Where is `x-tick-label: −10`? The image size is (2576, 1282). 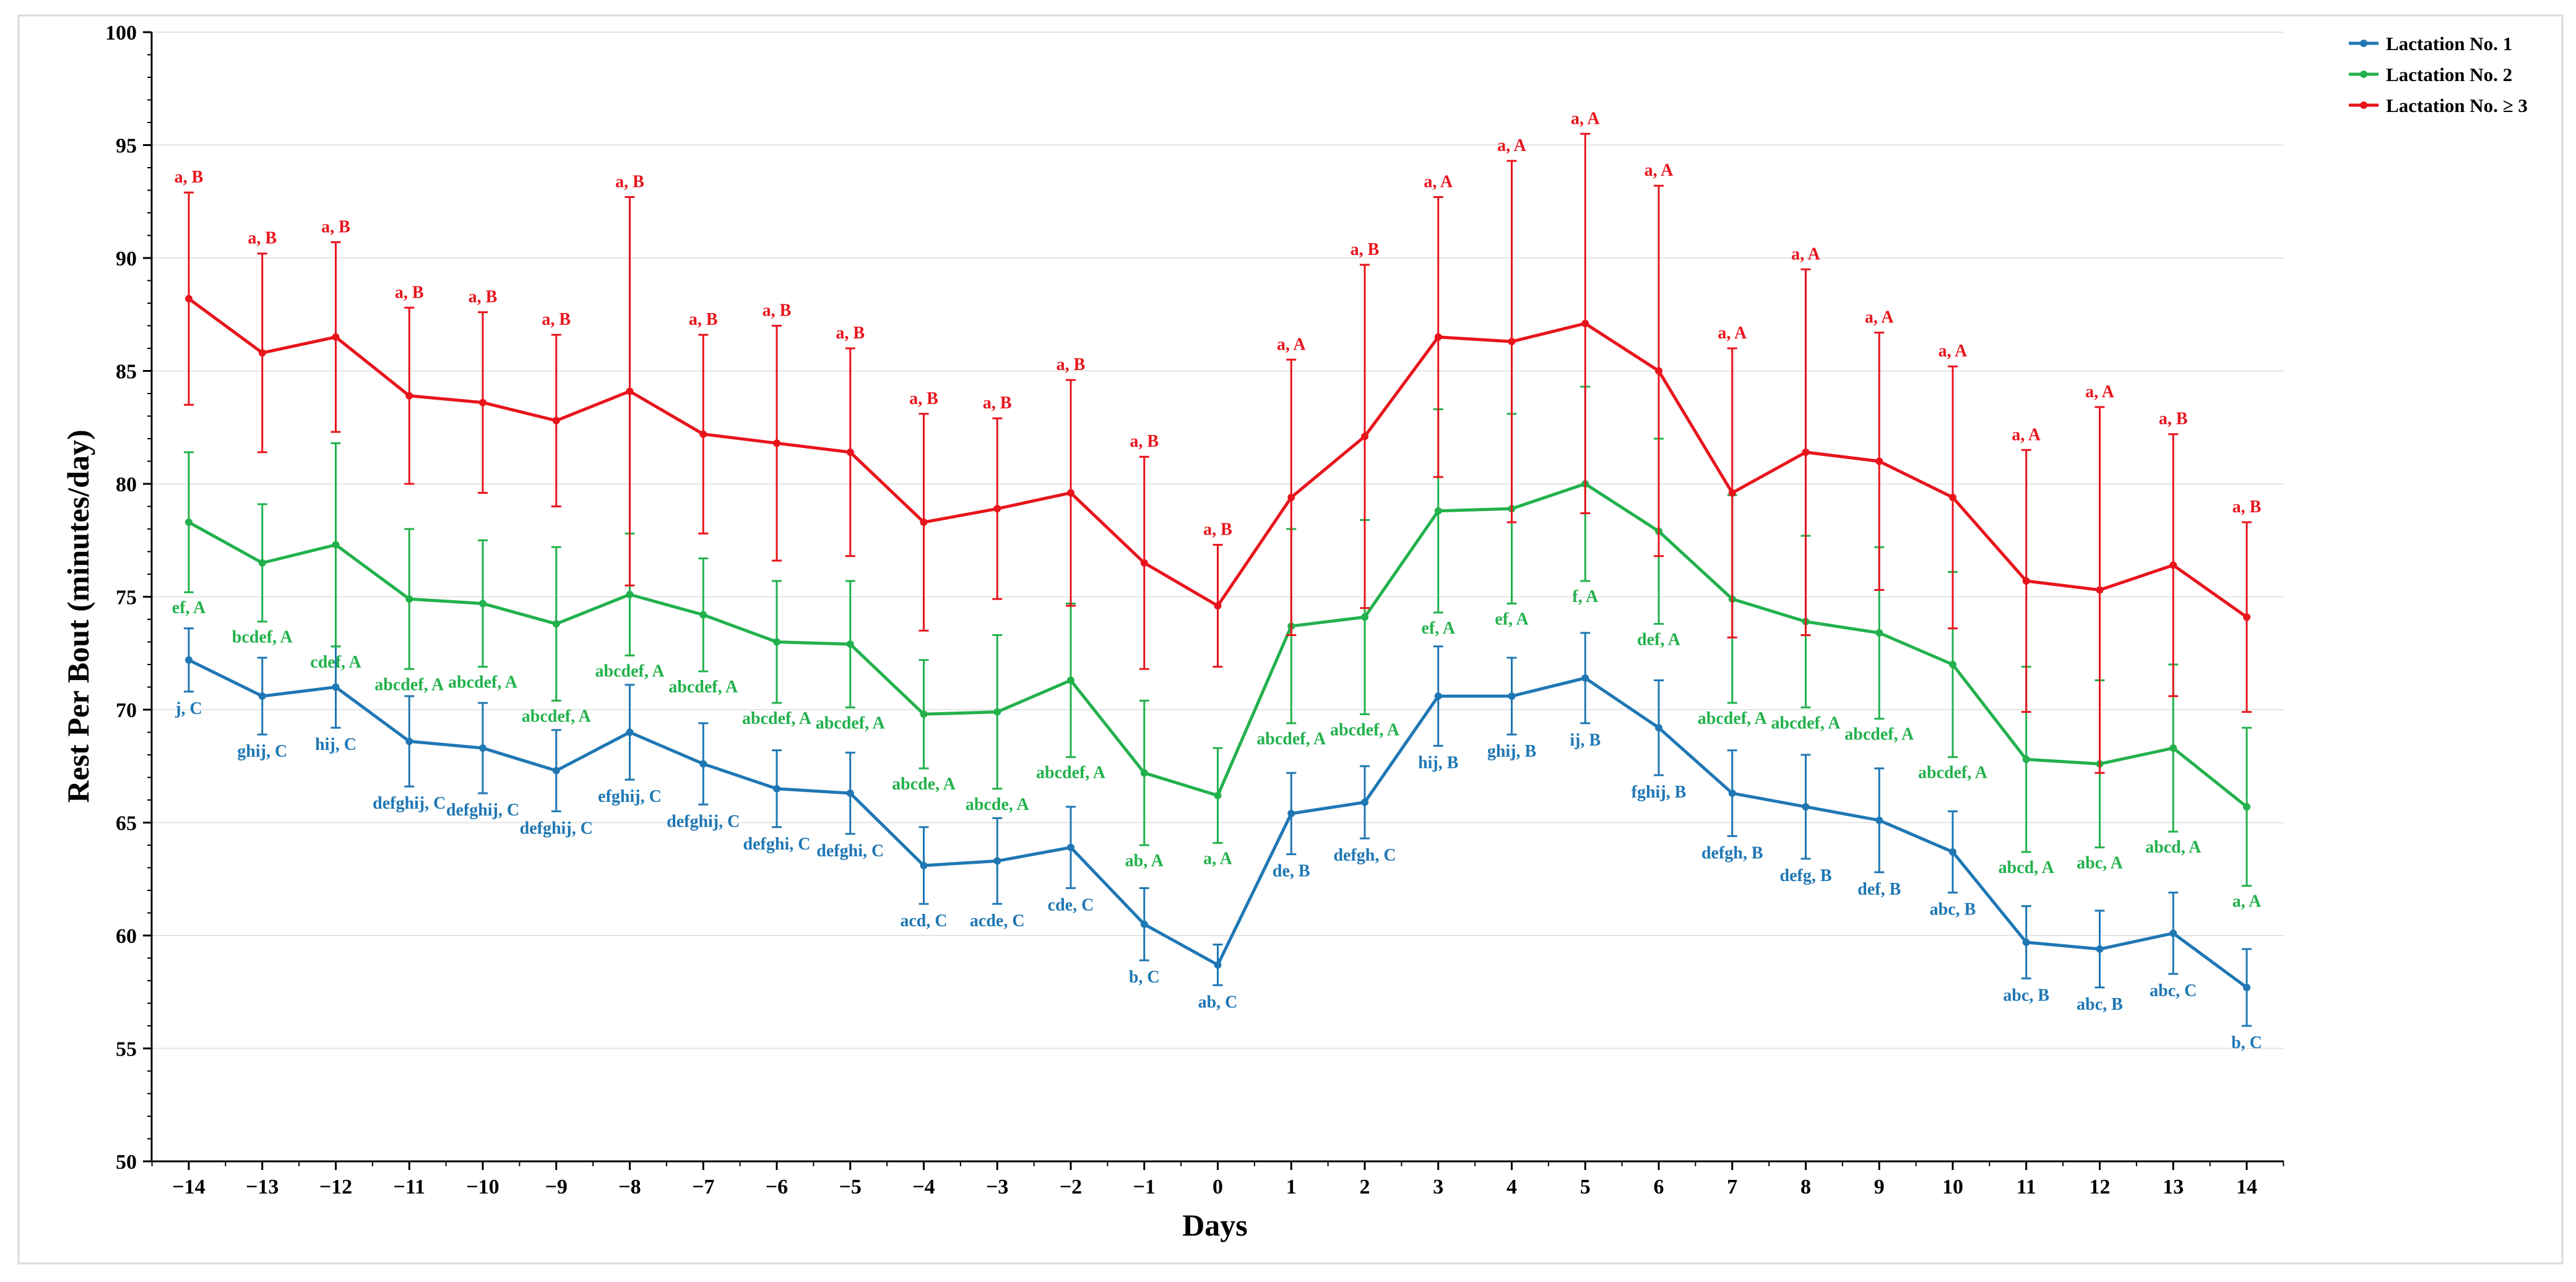
x-tick-label: −10 is located at coordinates (482, 1187).